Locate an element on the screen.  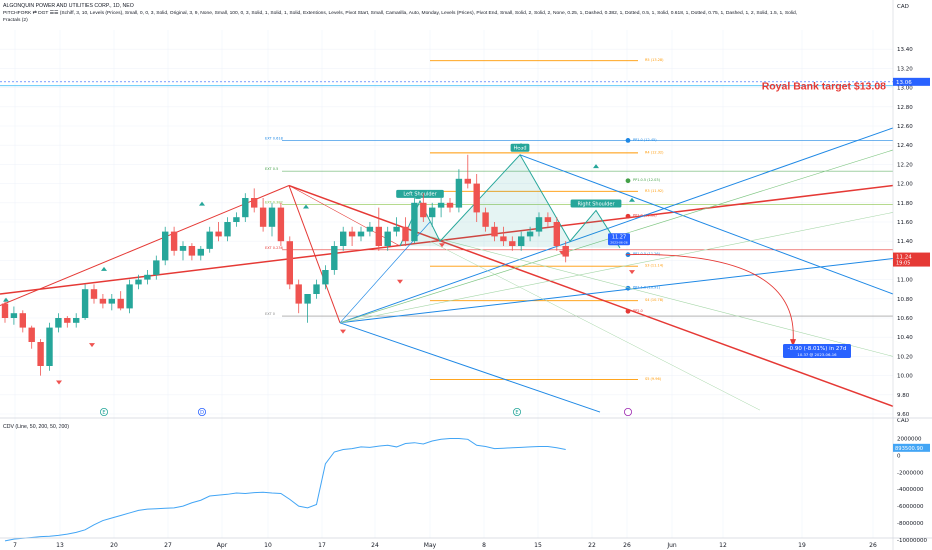
camarilla-label: R4 (12.32) is located at coordinates (654, 152).